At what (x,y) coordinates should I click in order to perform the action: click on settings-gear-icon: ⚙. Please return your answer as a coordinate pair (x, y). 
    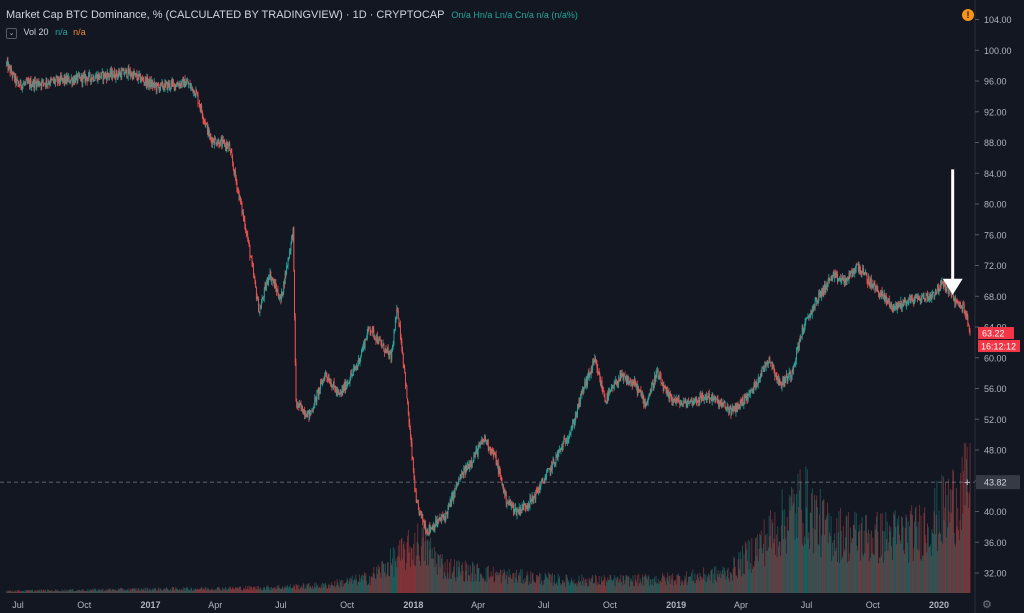
    Looking at the image, I should click on (987, 605).